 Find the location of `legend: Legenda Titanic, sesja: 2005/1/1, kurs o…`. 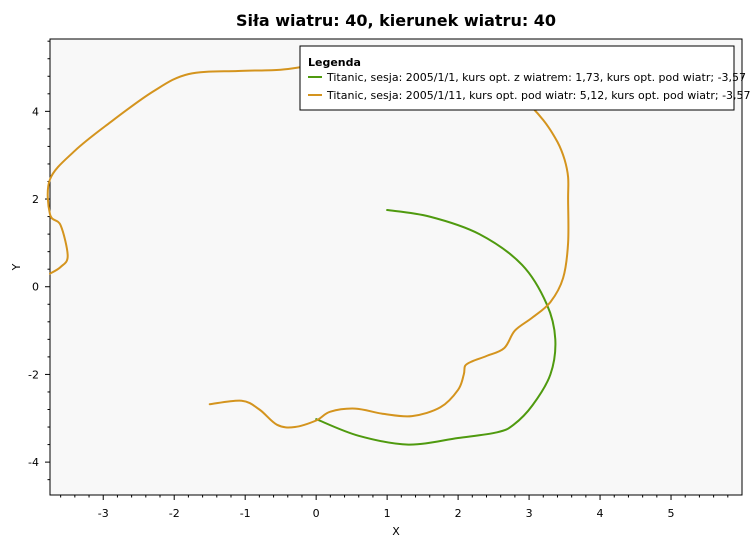

legend: Legenda Titanic, sesja: 2005/1/1, kurs o… is located at coordinates (524, 78).